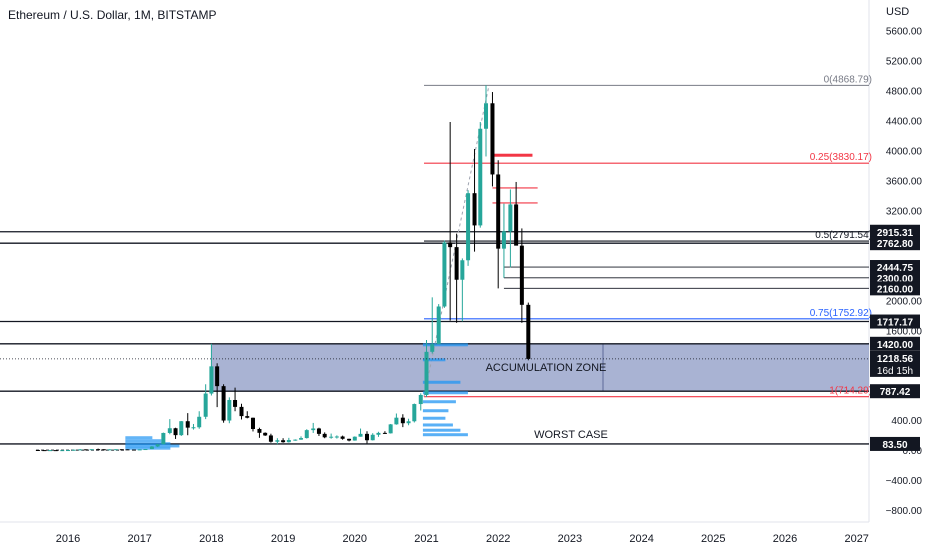 Image resolution: width=932 pixels, height=550 pixels. What do you see at coordinates (895, 268) in the screenshot?
I see `price-tag-label: 2444.75` at bounding box center [895, 268].